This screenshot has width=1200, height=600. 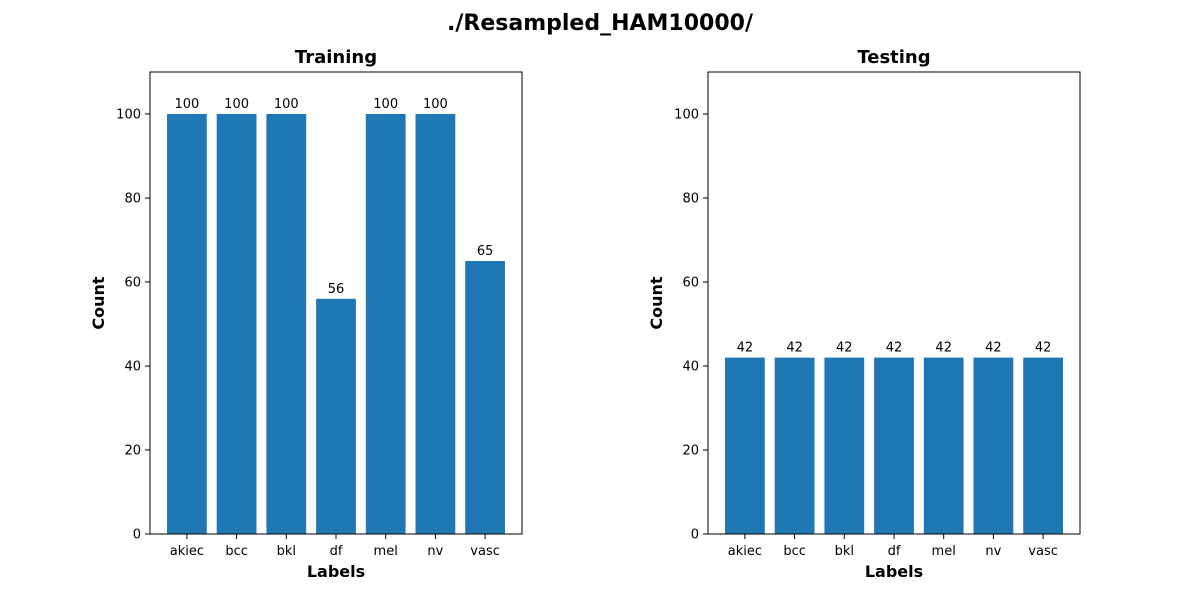 I want to click on figure-title: ./Resampled_HAM10000/, so click(x=600, y=23).